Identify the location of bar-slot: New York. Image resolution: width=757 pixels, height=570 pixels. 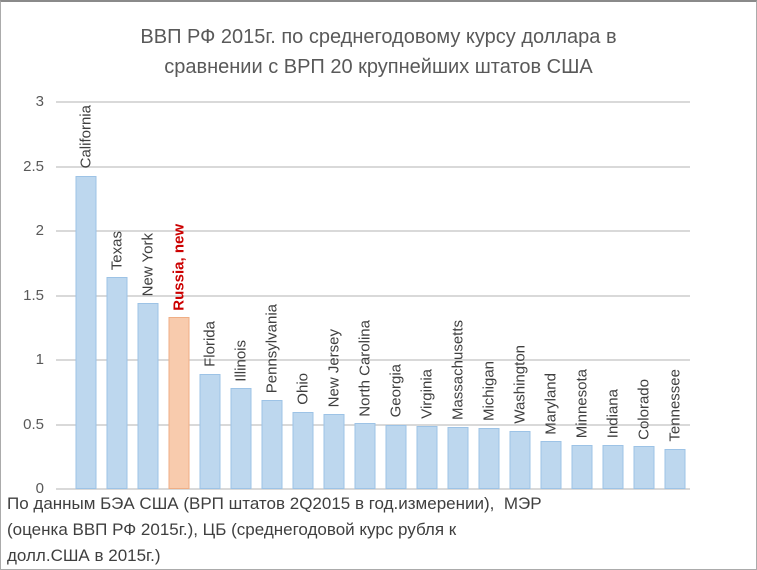
(147, 295).